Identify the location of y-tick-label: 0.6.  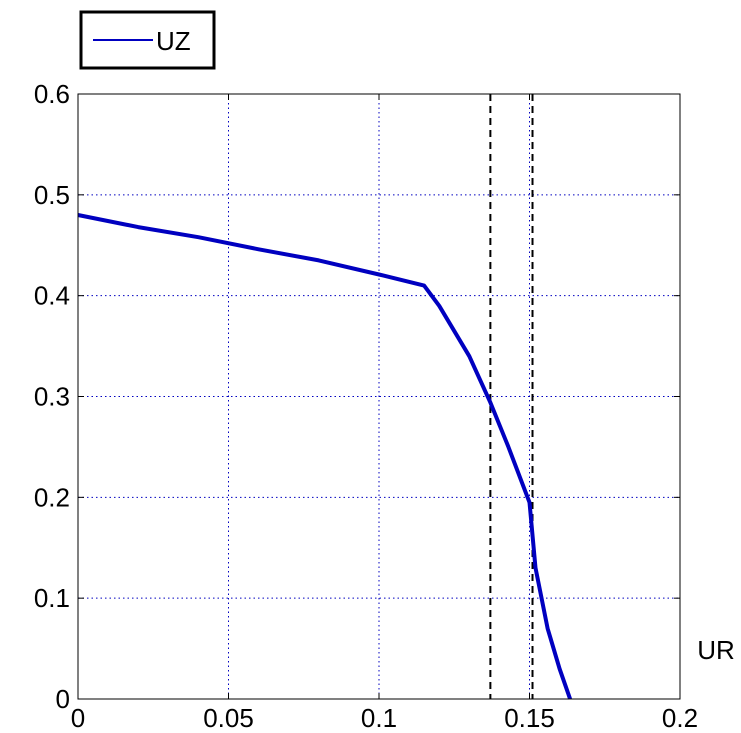
(52, 94).